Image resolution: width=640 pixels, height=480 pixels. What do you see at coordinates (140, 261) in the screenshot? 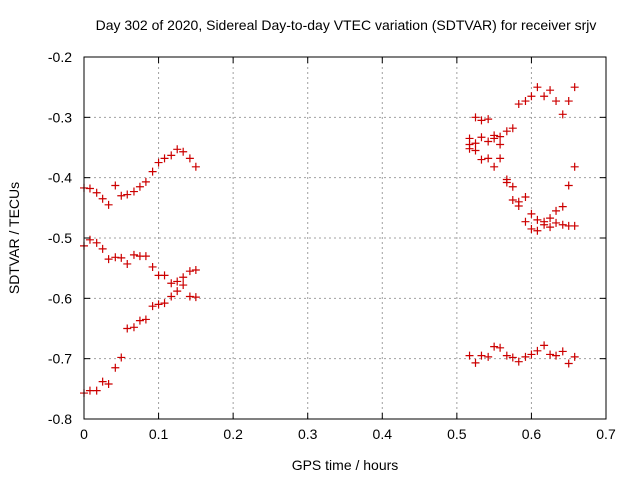
I see `series-satellite-b` at bounding box center [140, 261].